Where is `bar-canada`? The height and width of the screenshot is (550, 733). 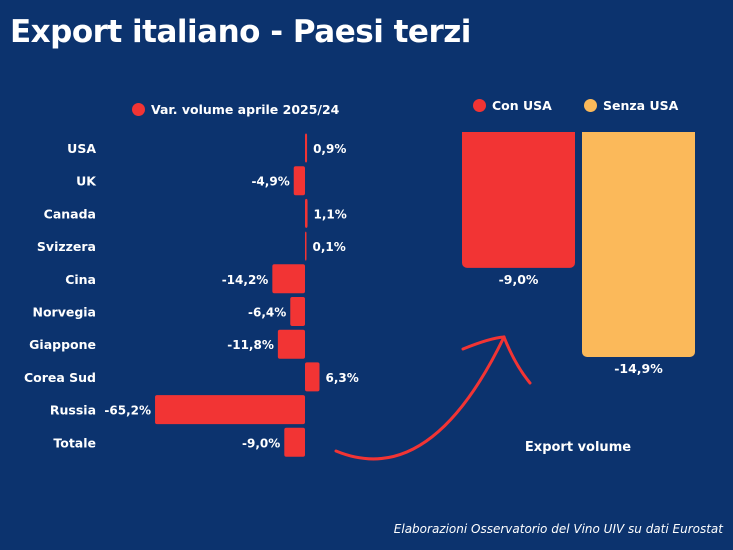 bar-canada is located at coordinates (306, 213).